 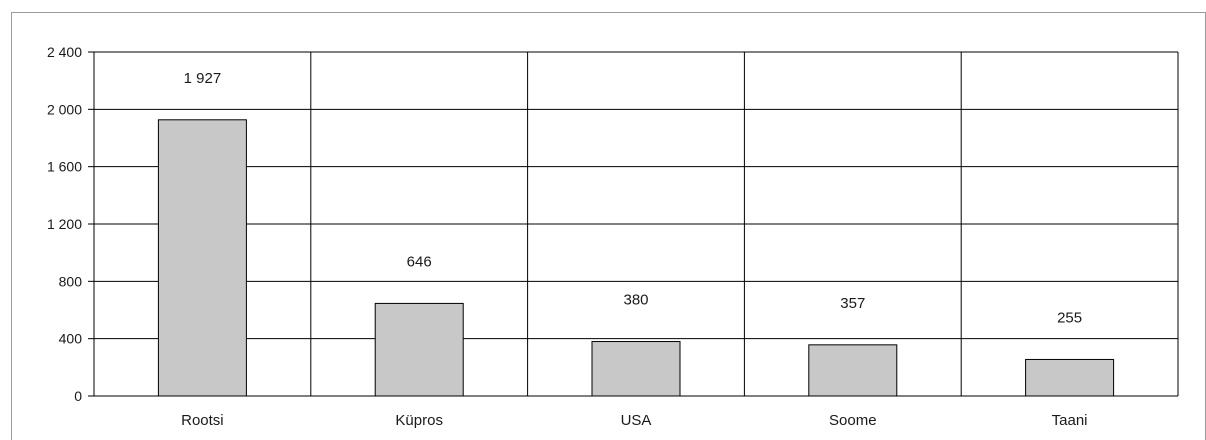 I want to click on bar-soome, so click(x=853, y=370).